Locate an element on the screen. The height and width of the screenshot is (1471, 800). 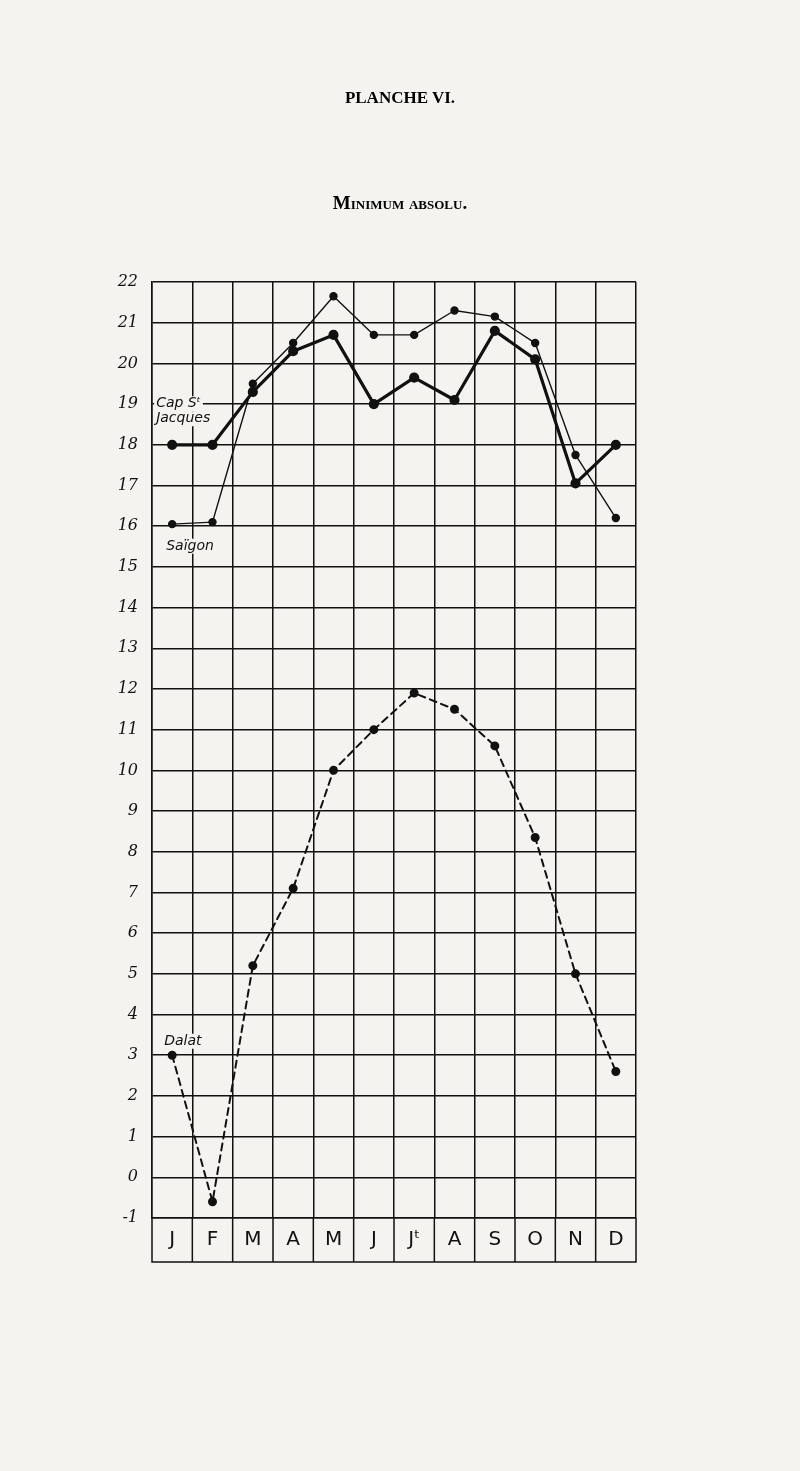
y-tick-label: 19 is located at coordinates (127, 403).